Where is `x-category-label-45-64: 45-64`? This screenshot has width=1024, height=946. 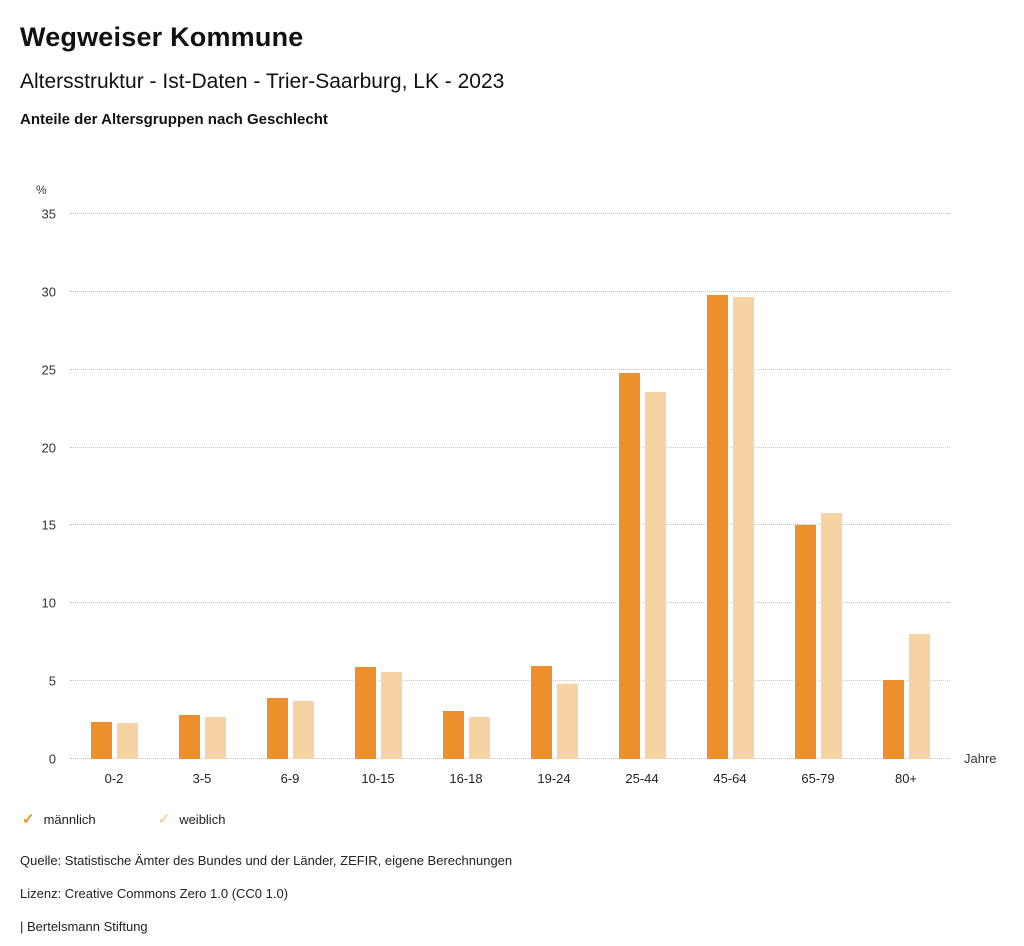
x-category-label-45-64: 45-64 is located at coordinates (730, 778).